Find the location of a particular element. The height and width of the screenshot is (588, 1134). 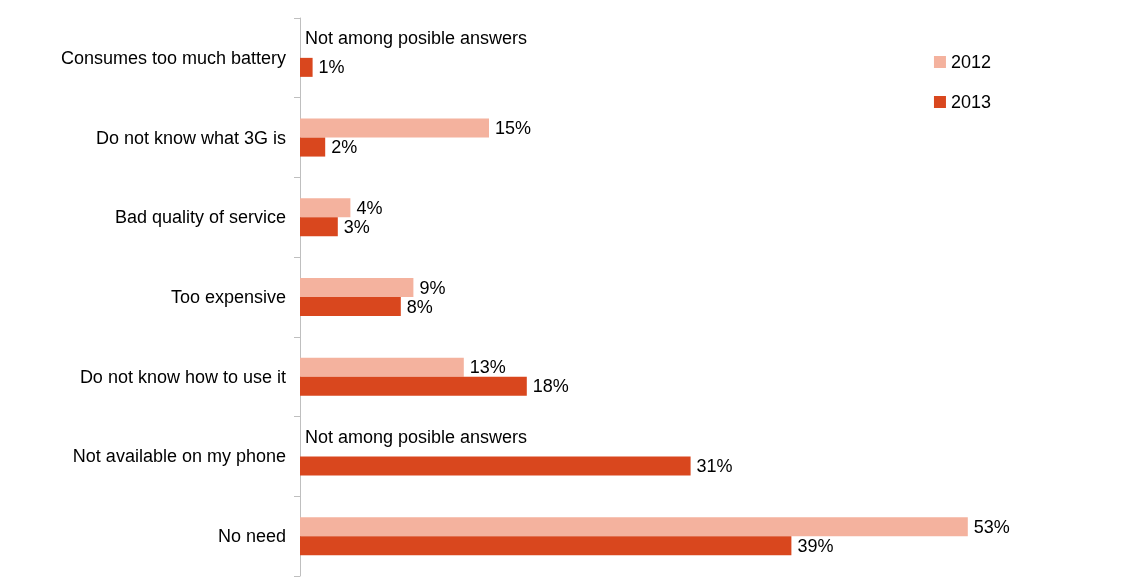

y-tick-label: No need is located at coordinates (251, 536).